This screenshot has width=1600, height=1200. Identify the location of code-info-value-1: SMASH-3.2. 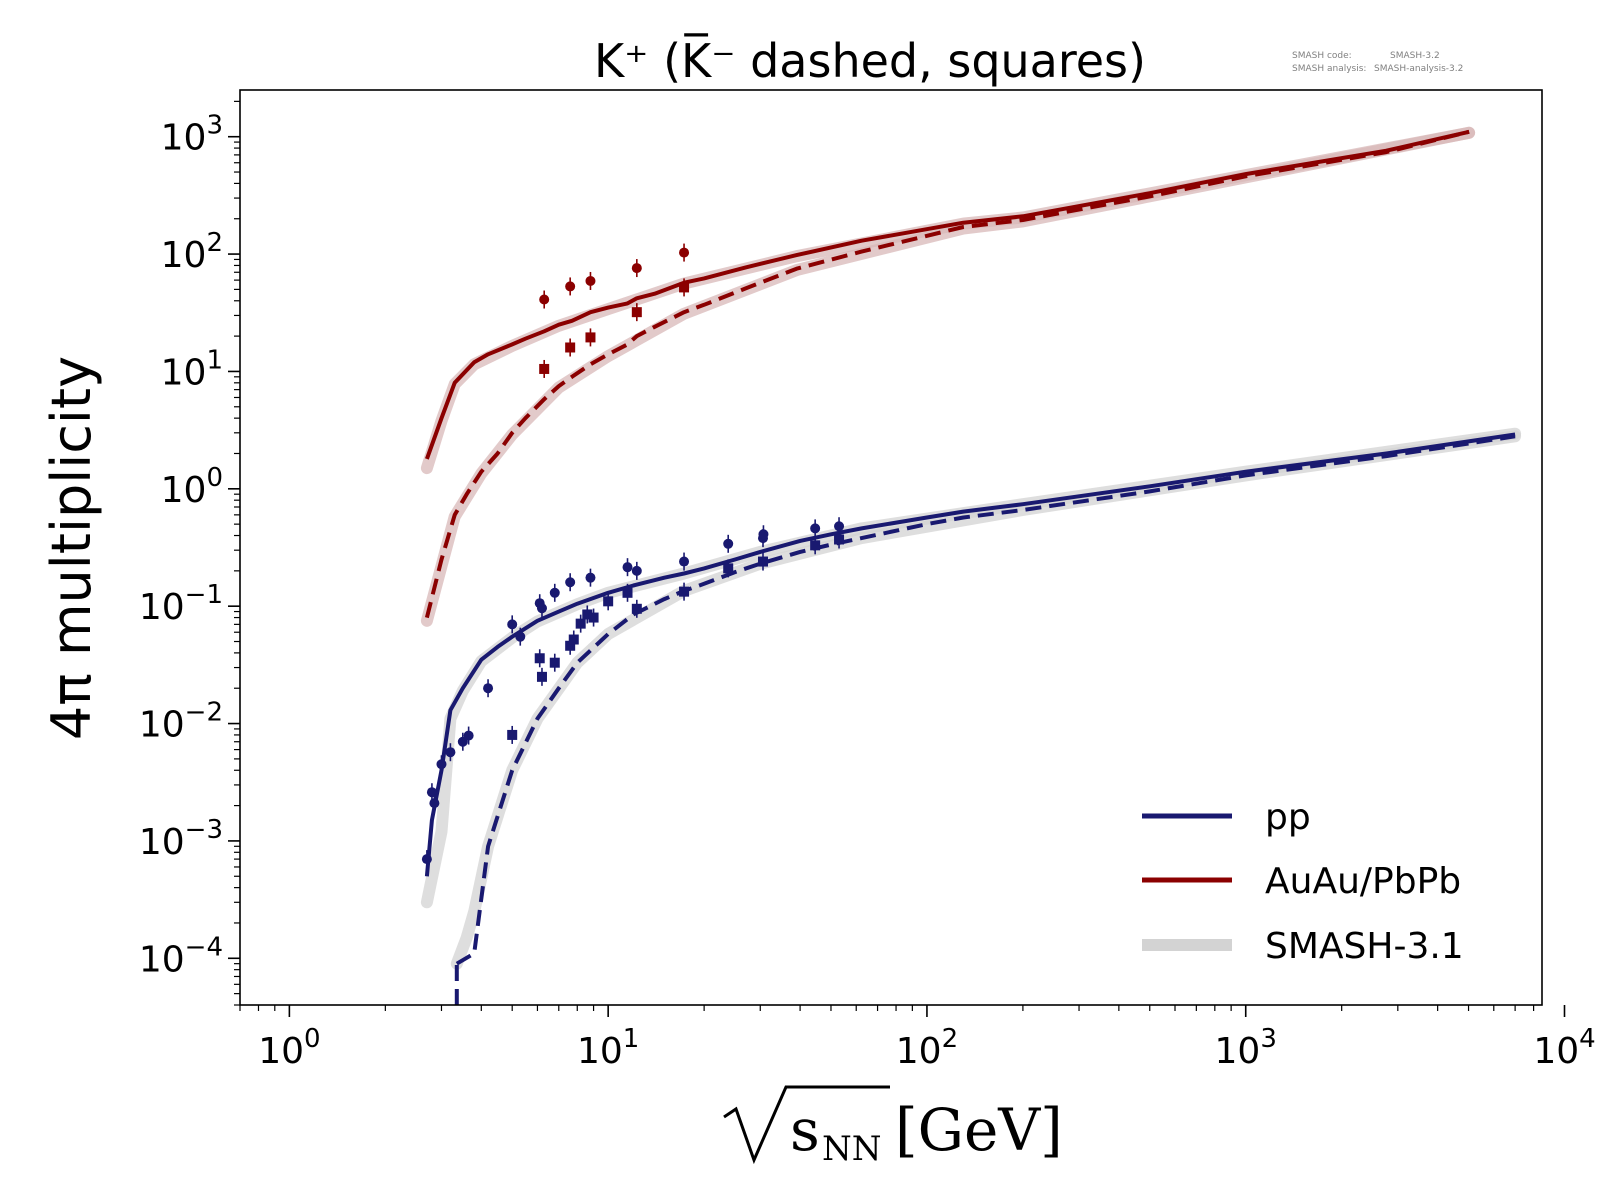
(1415, 56).